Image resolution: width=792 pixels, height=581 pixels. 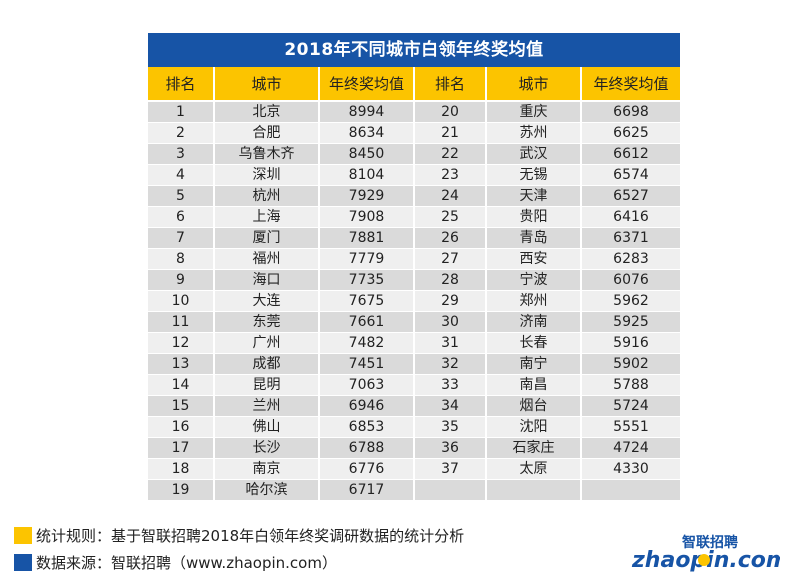 What do you see at coordinates (267, 427) in the screenshot?
I see `cell-city: 佛山` at bounding box center [267, 427].